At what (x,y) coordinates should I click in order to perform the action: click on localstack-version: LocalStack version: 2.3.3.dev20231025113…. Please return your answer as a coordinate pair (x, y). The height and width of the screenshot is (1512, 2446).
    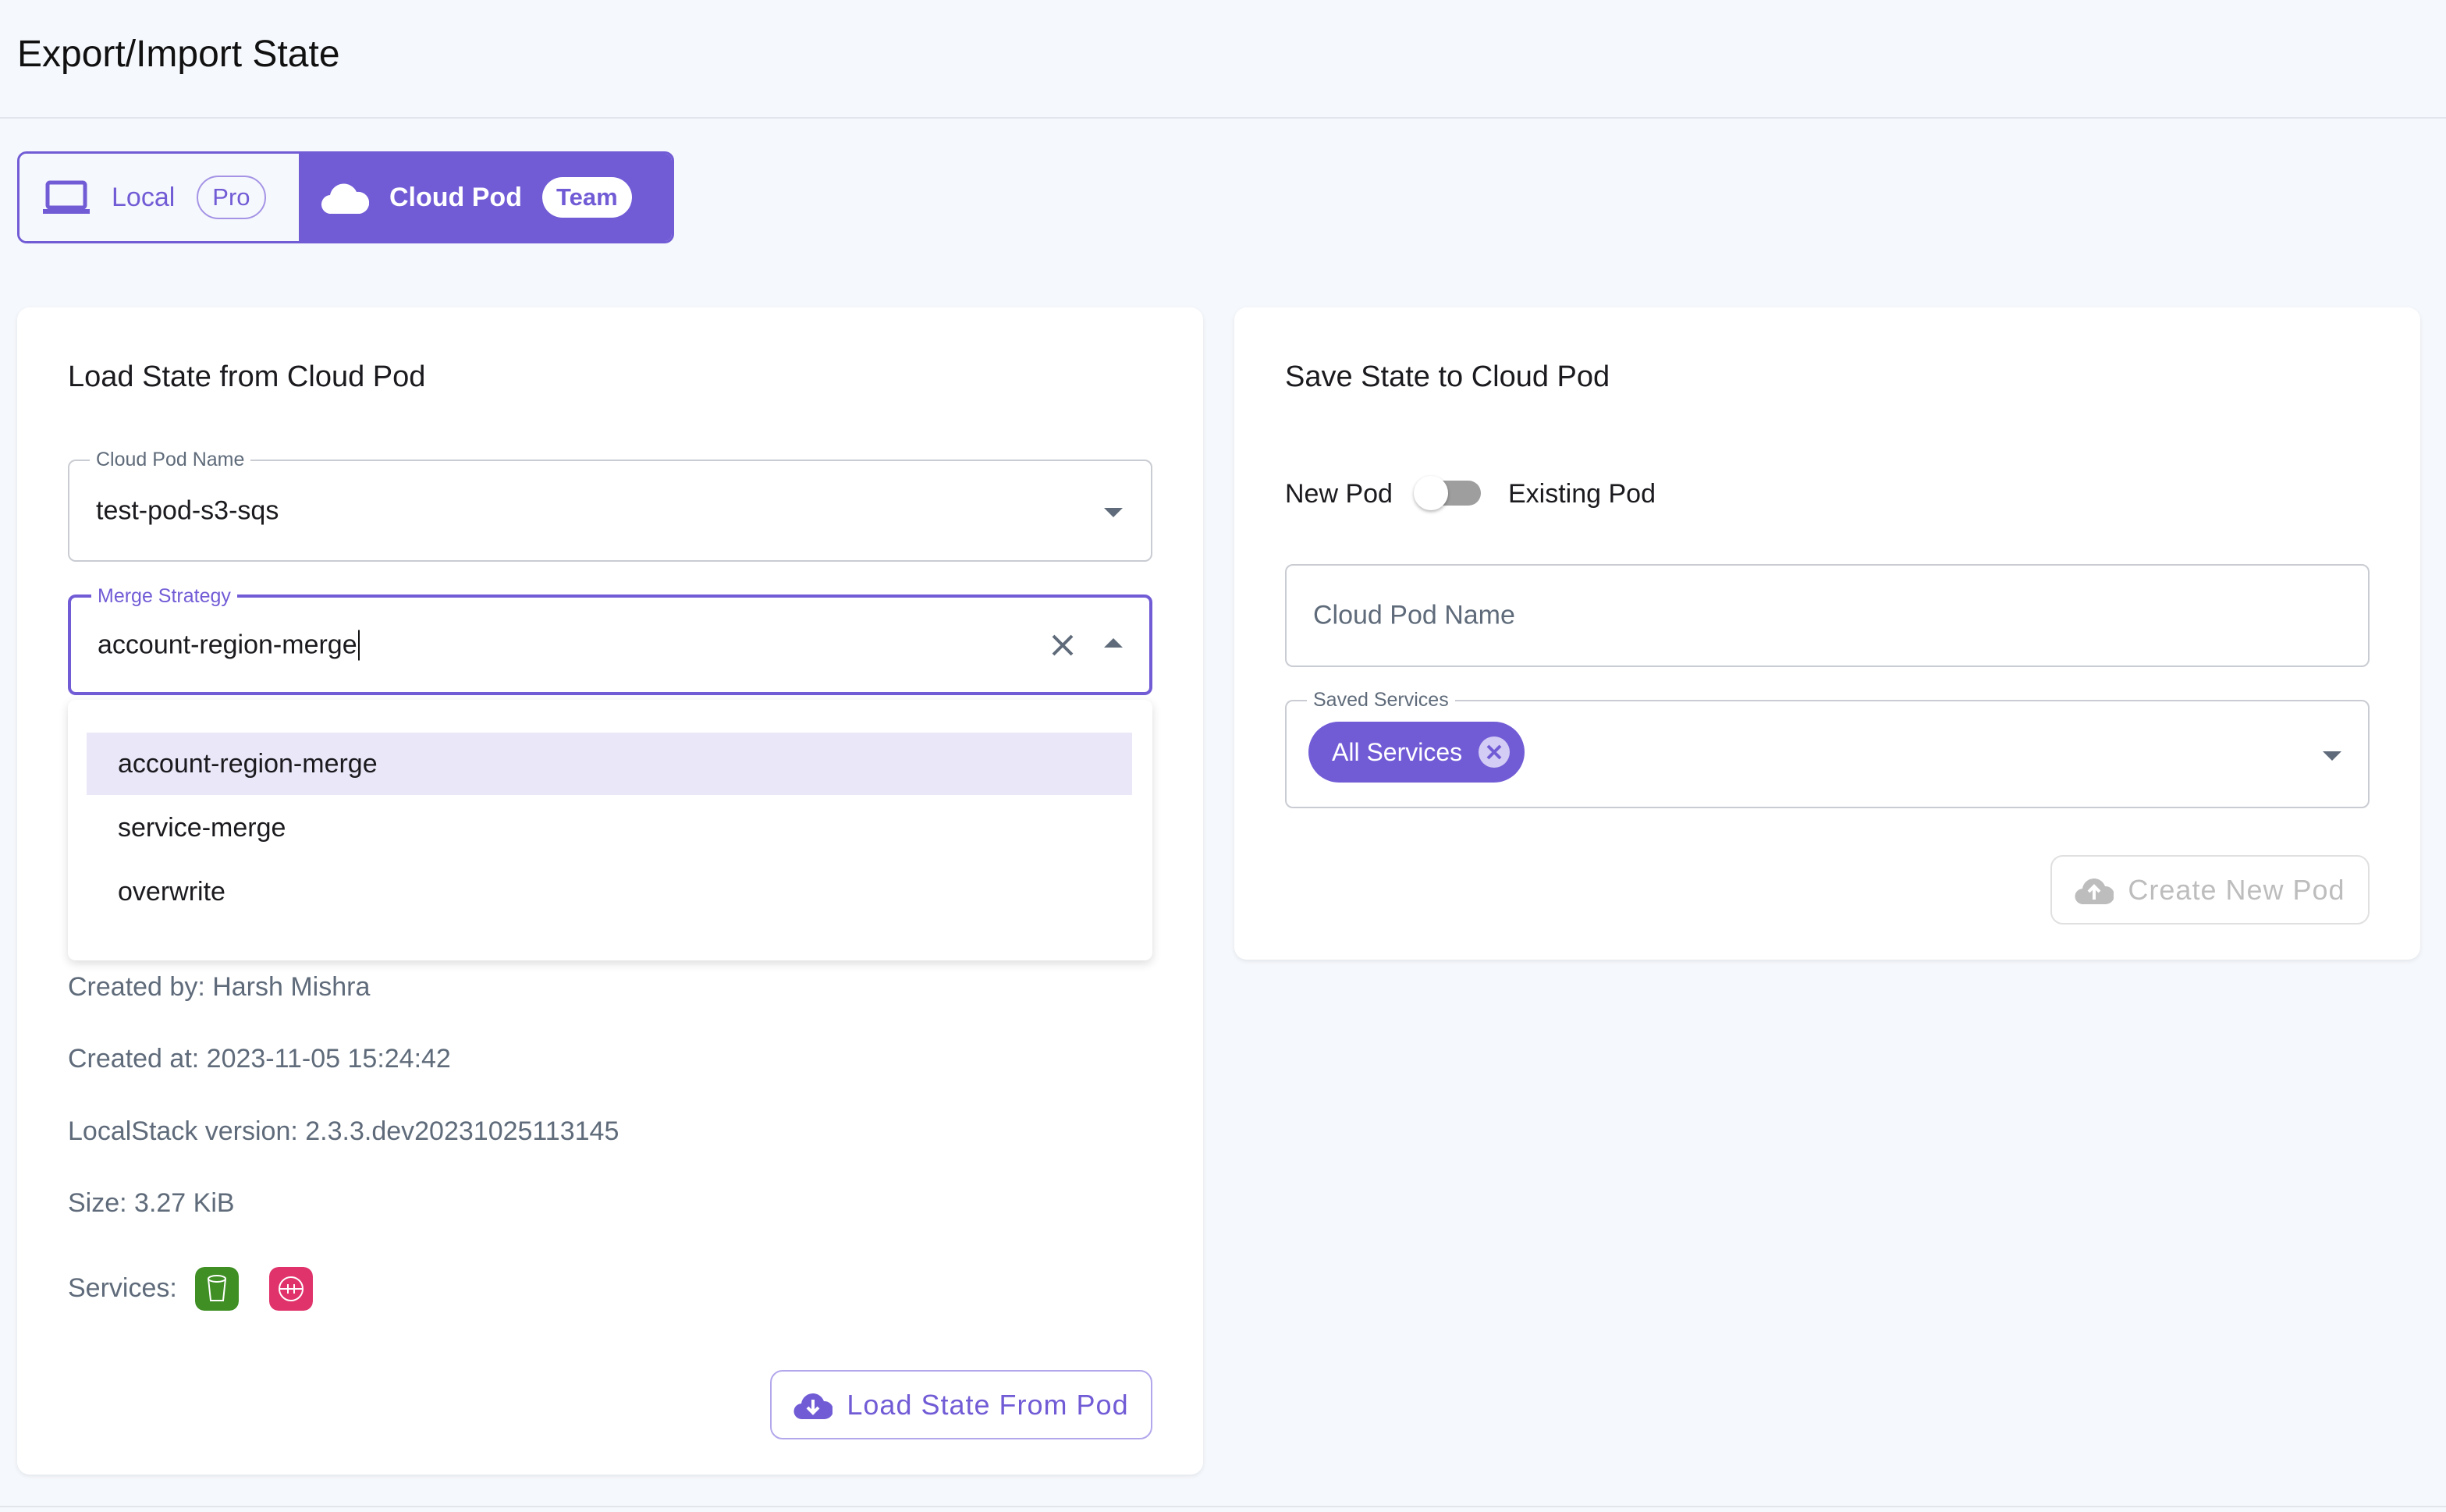
    Looking at the image, I should click on (343, 1131).